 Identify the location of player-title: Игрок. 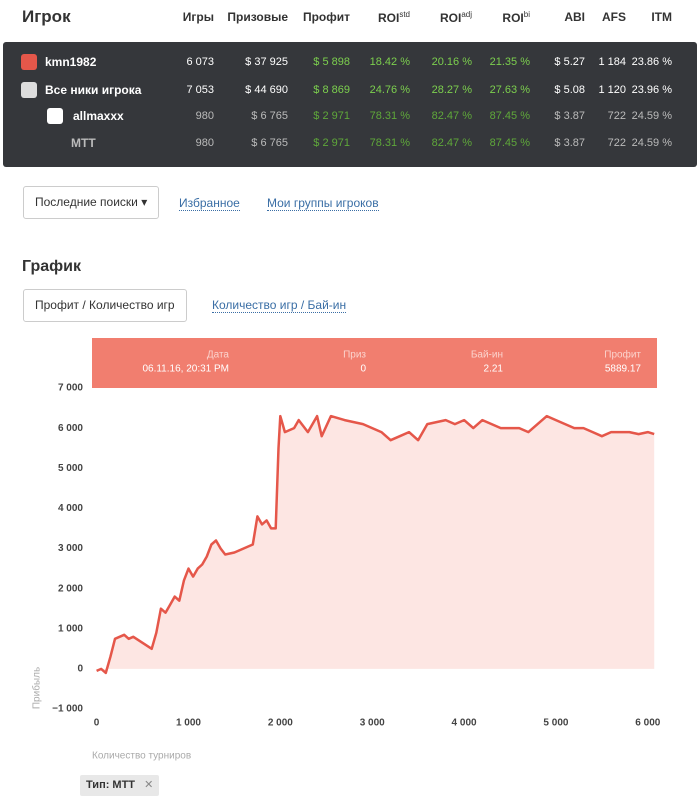
(46, 16).